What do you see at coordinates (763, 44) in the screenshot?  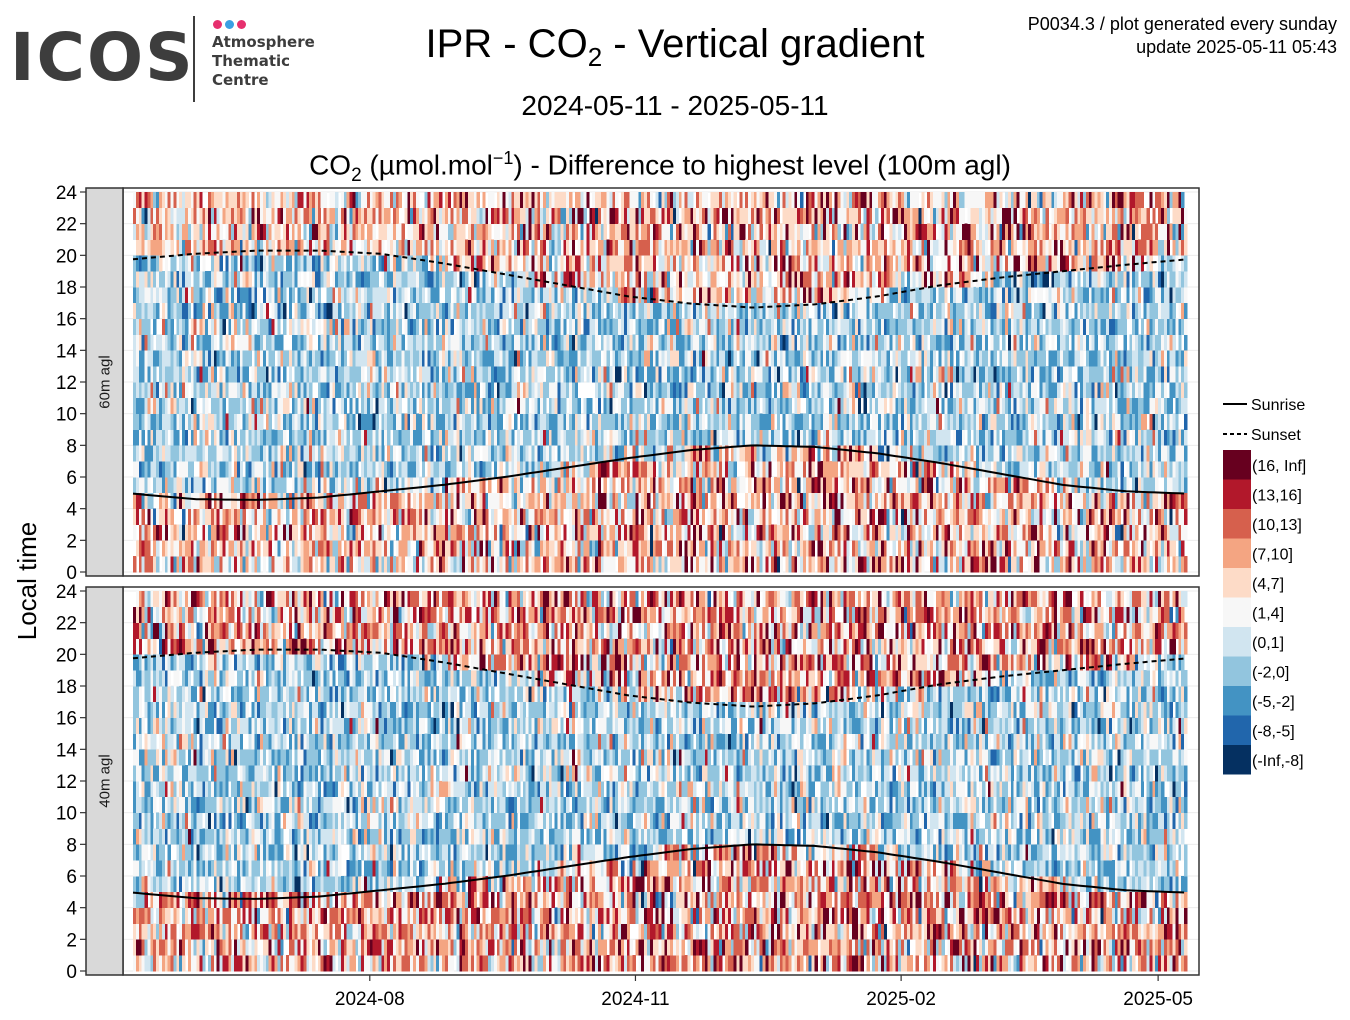 I see `title-rest: - Vertical gradient` at bounding box center [763, 44].